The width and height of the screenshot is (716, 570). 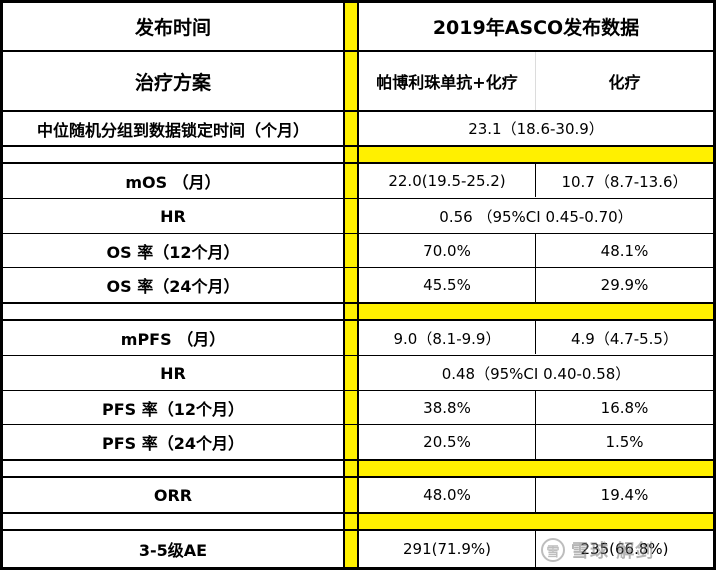 What do you see at coordinates (624, 407) in the screenshot?
I see `row-value-pfs12-chemo: 16.8%` at bounding box center [624, 407].